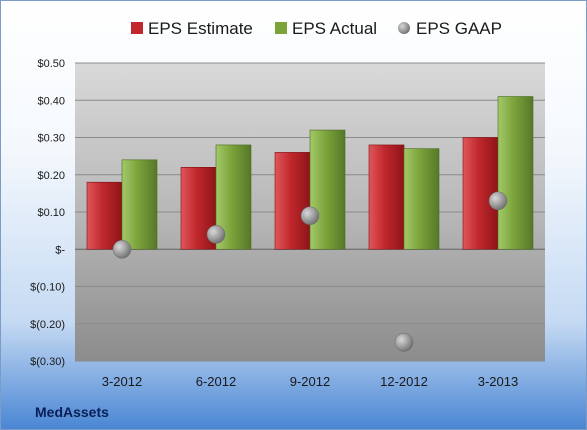 This screenshot has height=430, width=587. Describe the element at coordinates (459, 28) in the screenshot. I see `legend-label-eps-gaap: EPS GAAP` at that location.